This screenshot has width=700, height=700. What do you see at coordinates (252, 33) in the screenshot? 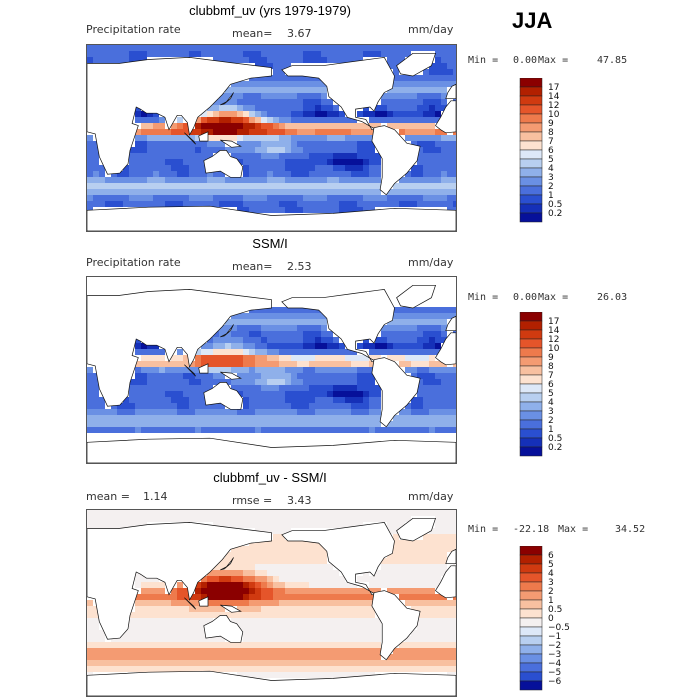
I see `panel-1-mean-label: mean=` at bounding box center [252, 33].